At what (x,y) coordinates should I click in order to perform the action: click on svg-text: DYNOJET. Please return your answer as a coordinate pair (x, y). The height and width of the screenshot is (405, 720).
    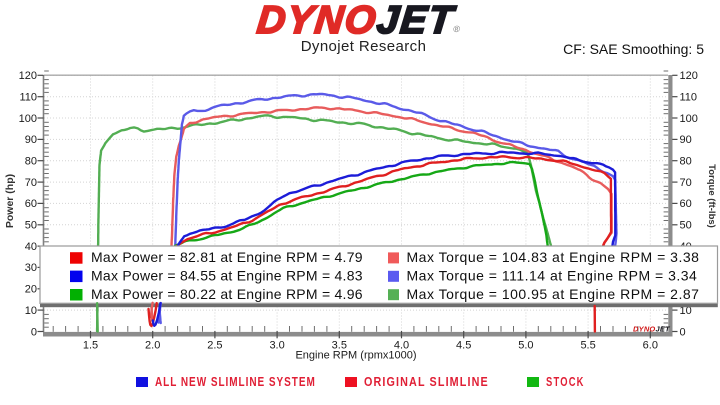
    Looking at the image, I should click on (652, 328).